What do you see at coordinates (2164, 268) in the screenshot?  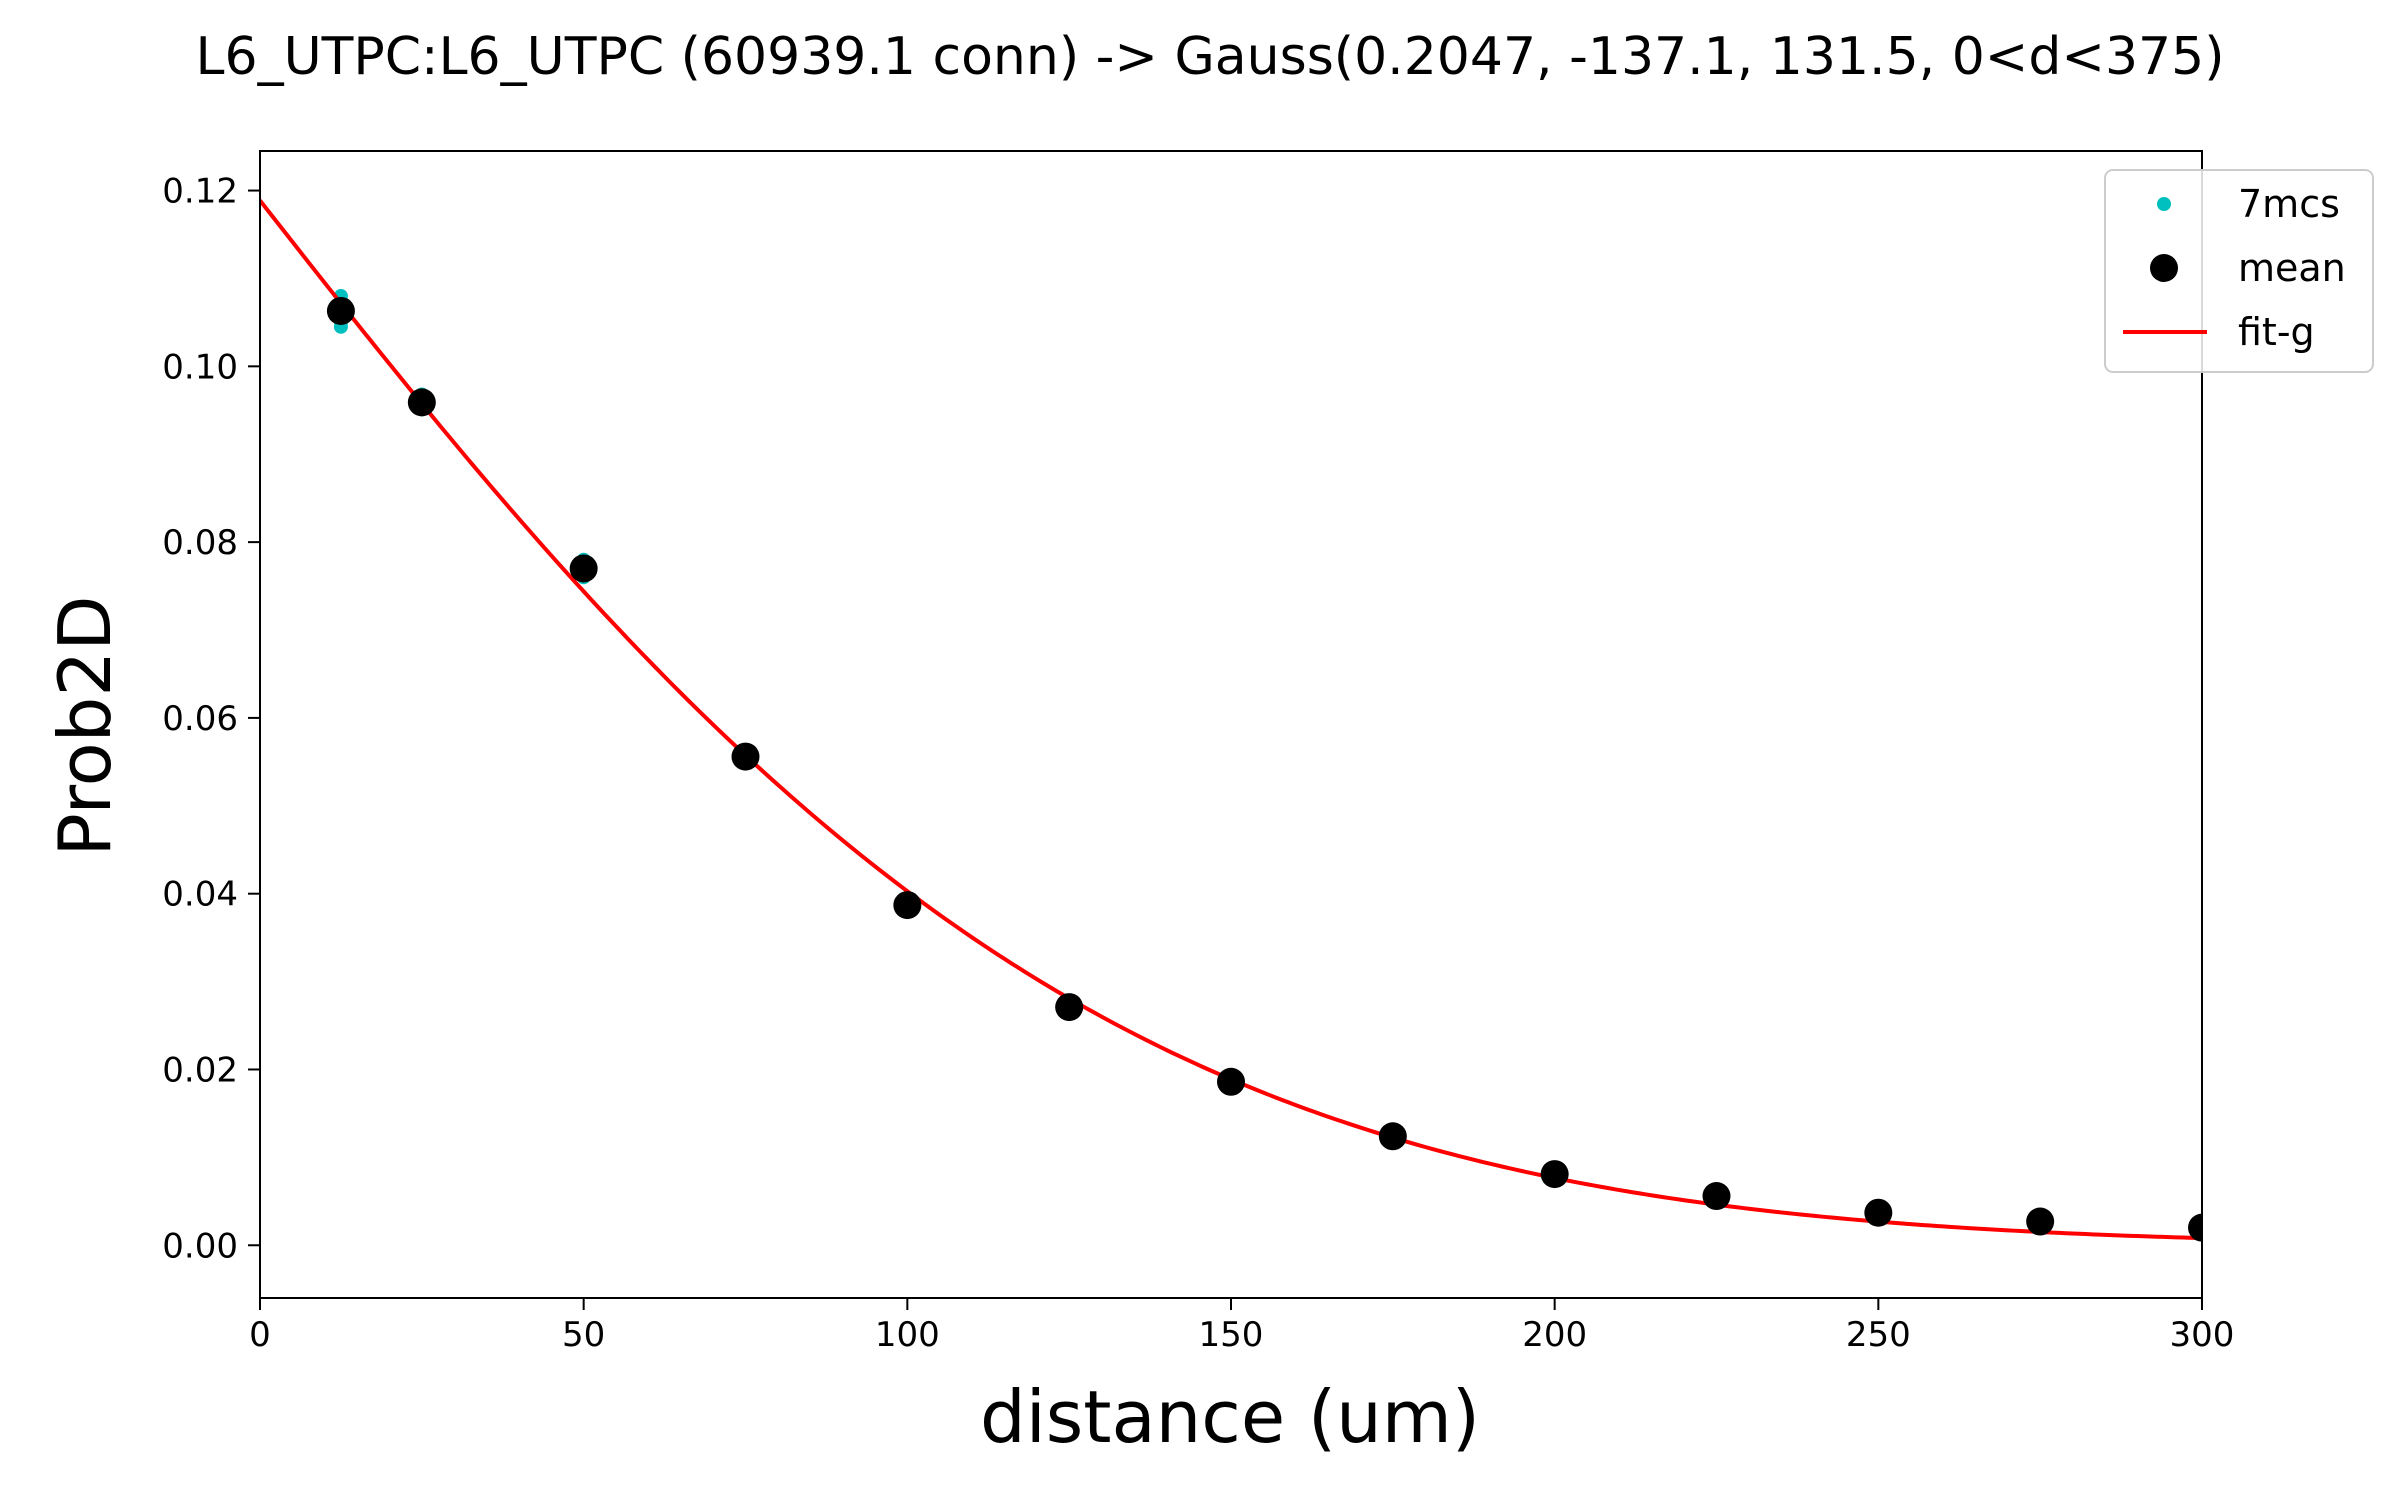 I see `legend-marker-mean` at bounding box center [2164, 268].